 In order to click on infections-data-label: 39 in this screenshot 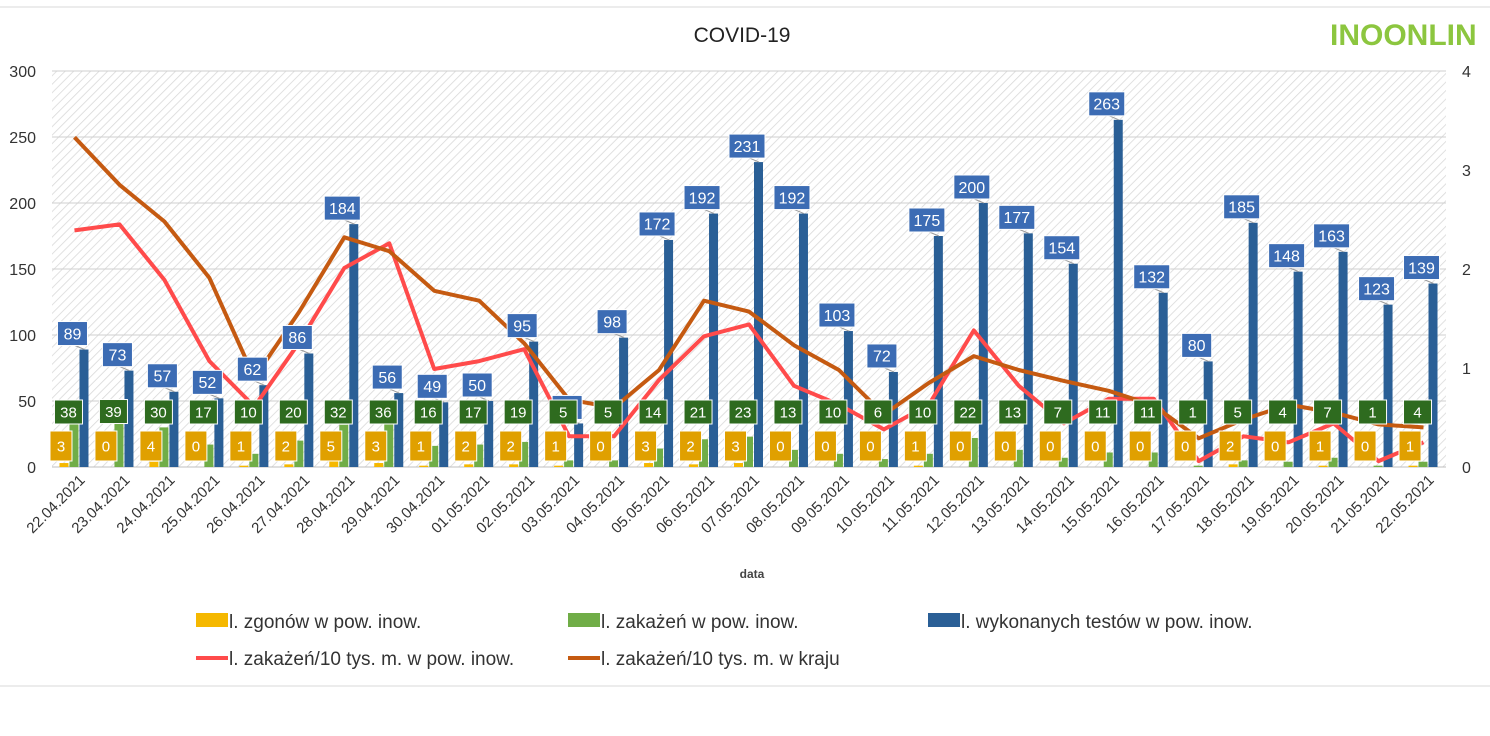, I will do `click(113, 412)`.